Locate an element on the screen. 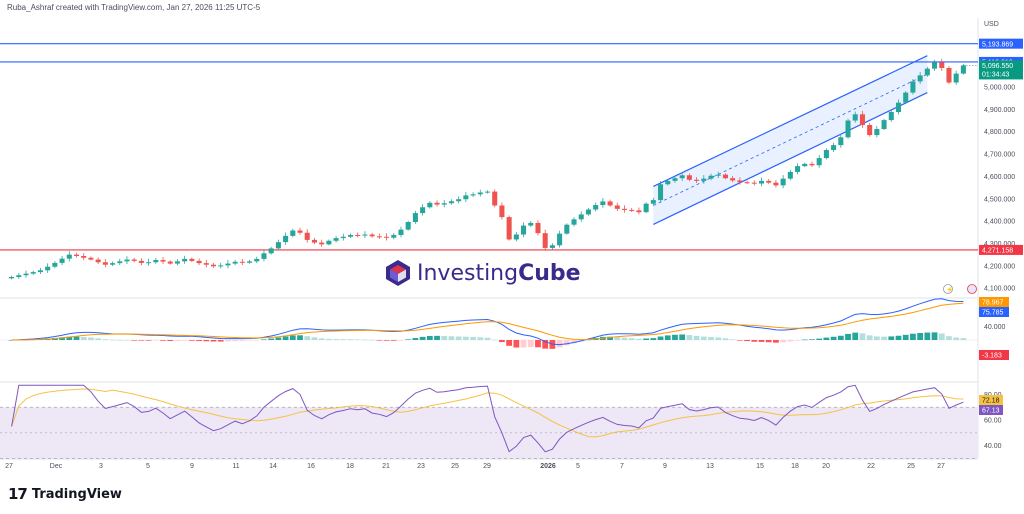 The image size is (1024, 514). price-tick-label: 4,200.000 is located at coordinates (999, 266).